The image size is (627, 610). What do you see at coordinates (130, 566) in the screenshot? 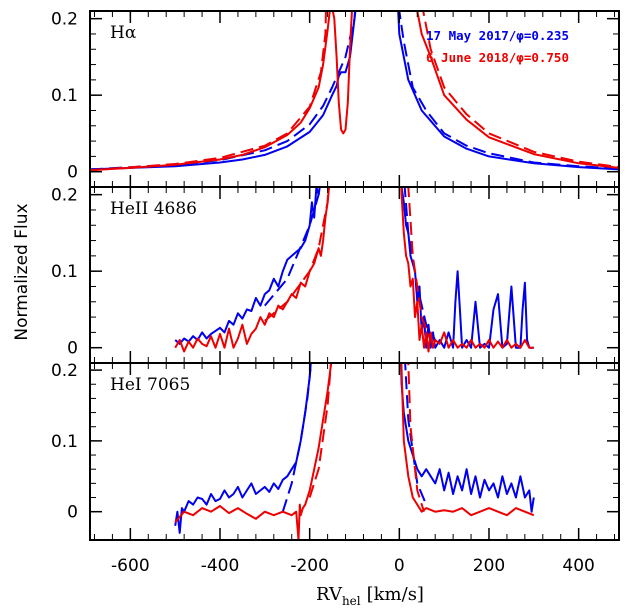
I see `x-tick-label: -600` at bounding box center [130, 566].